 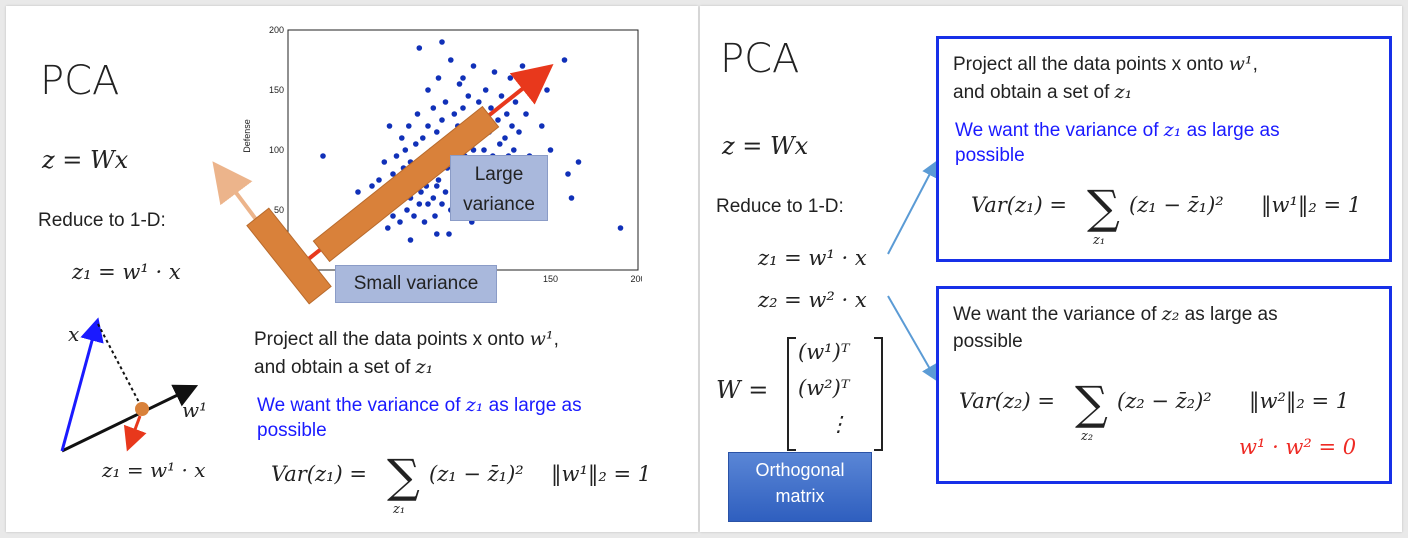 I want to click on projection-dotted-line, so click(x=120, y=366).